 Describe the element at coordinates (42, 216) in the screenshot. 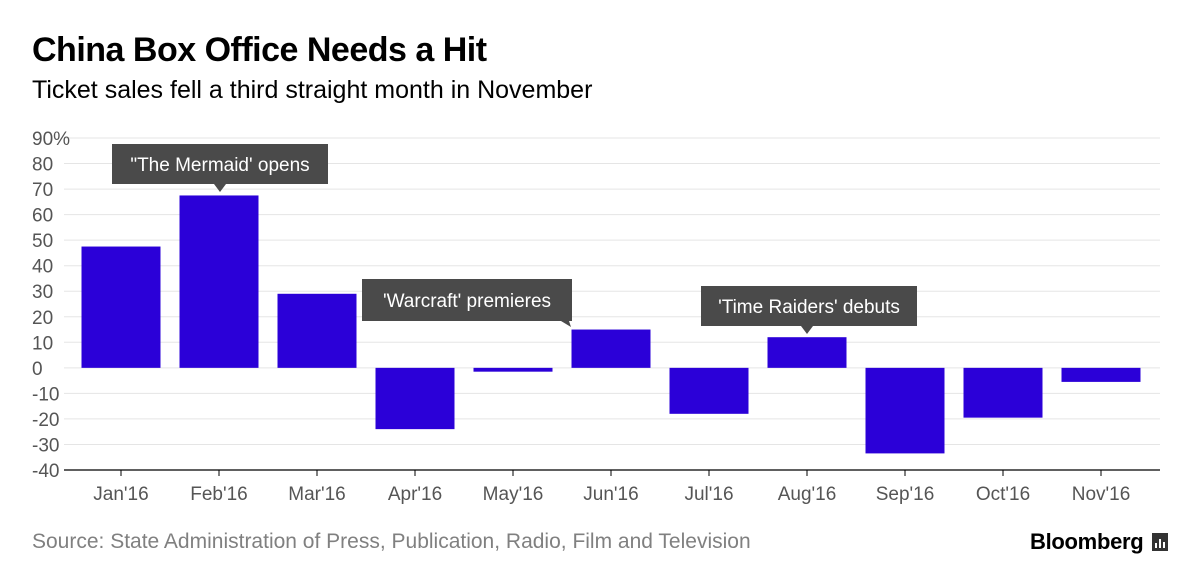

I see `y-tick-label: 60` at that location.